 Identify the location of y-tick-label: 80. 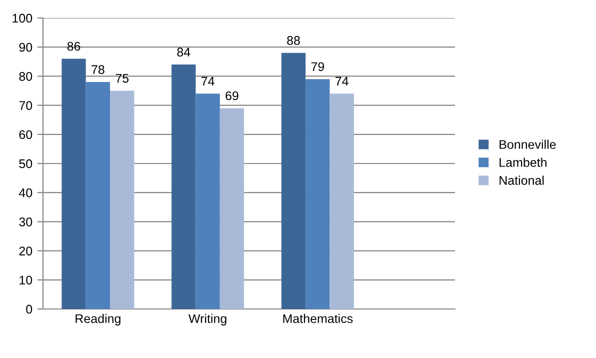
(25, 76).